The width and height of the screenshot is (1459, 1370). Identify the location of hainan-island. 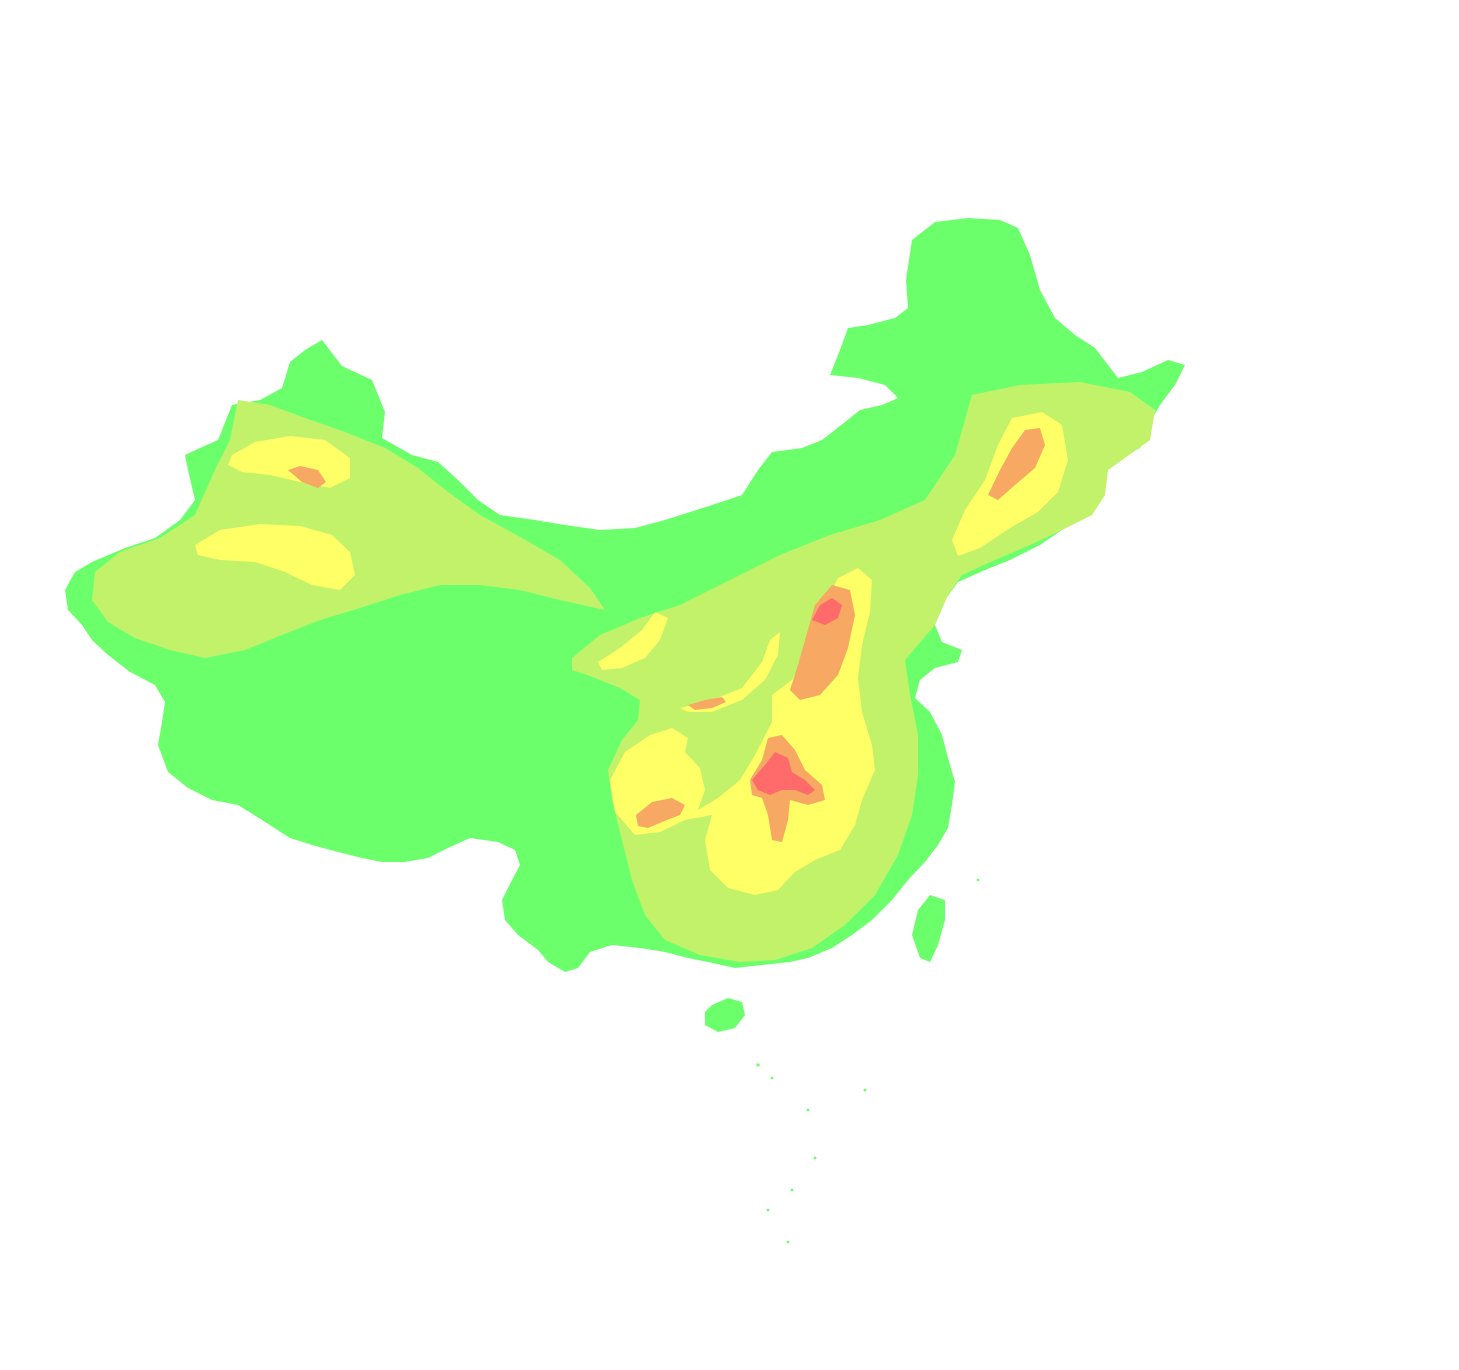
(725, 1015).